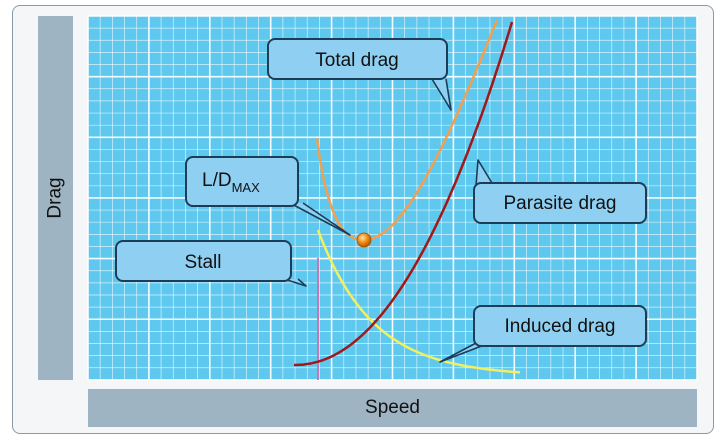  What do you see at coordinates (203, 262) in the screenshot?
I see `stall-label: Stall` at bounding box center [203, 262].